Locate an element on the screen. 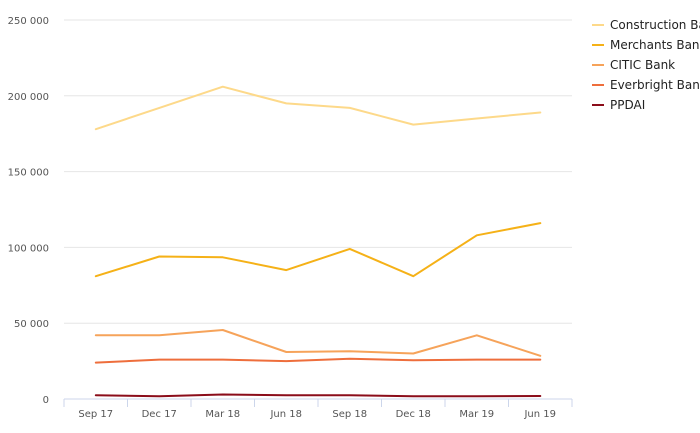  x-tick-label: Dec 18 is located at coordinates (413, 414).